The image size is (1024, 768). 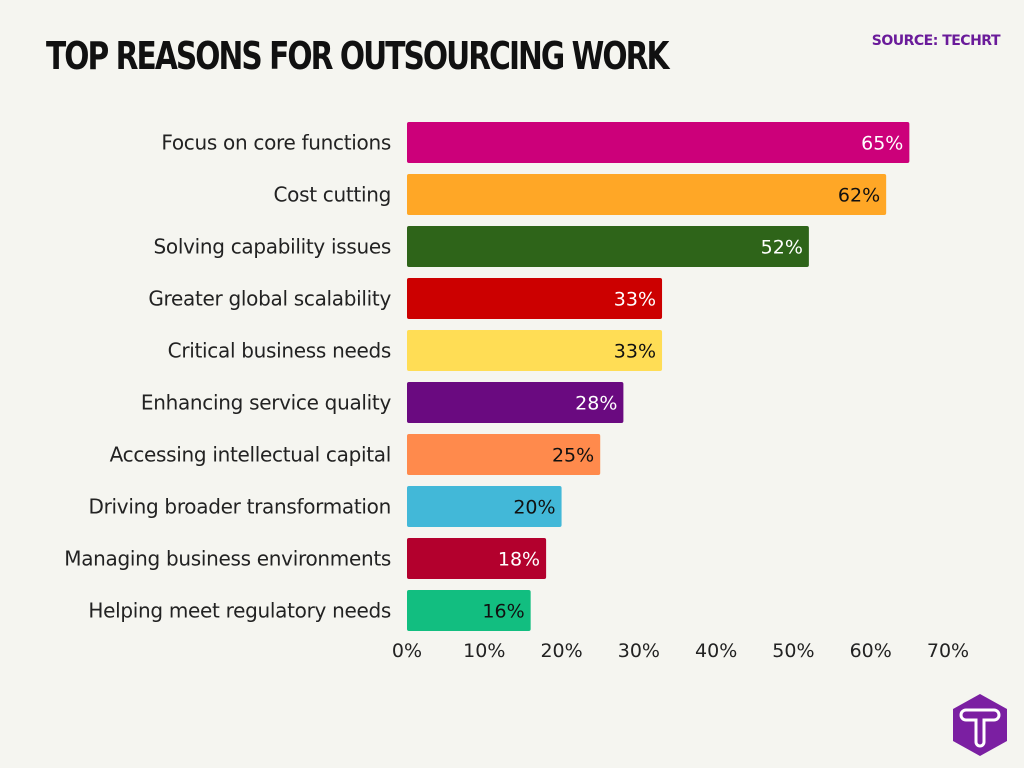 What do you see at coordinates (272, 247) in the screenshot?
I see `category-label: Solving capability issues` at bounding box center [272, 247].